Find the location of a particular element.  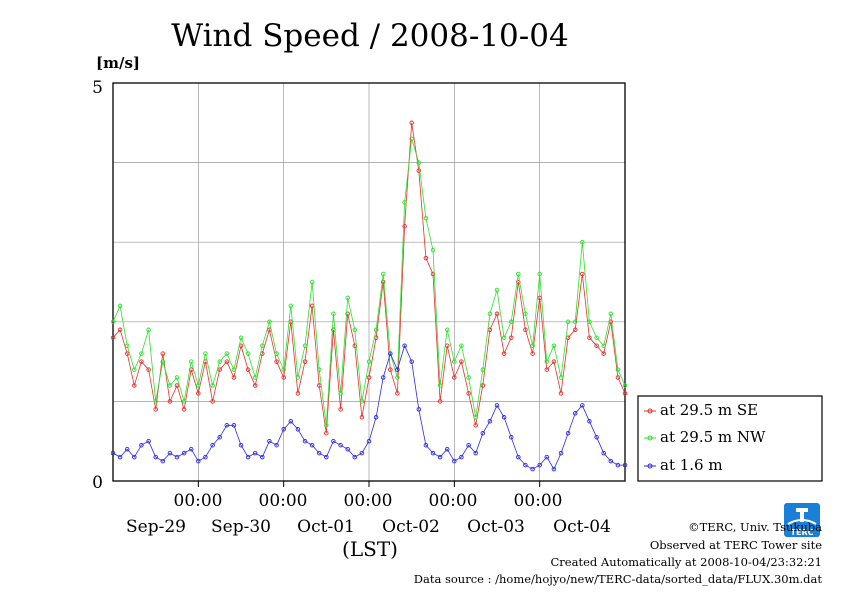

legend-marker is located at coordinates (650, 438).